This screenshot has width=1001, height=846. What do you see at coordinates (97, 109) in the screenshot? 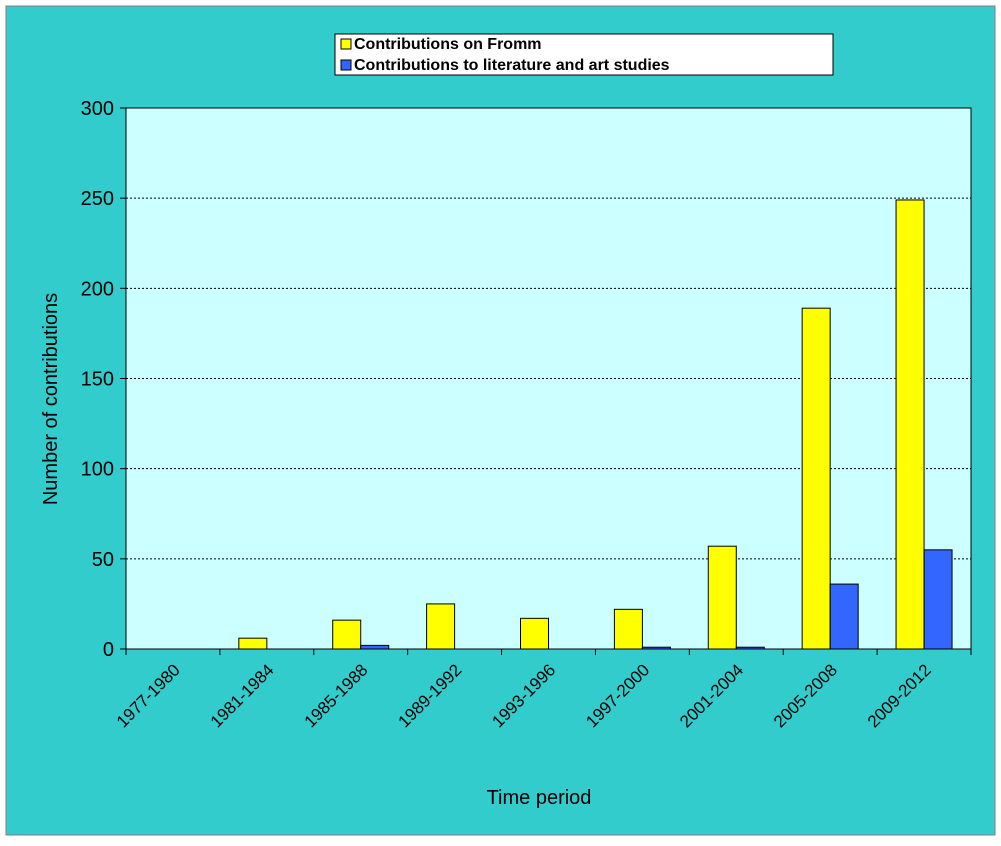
I see `y-tick-label: 300` at bounding box center [97, 109].